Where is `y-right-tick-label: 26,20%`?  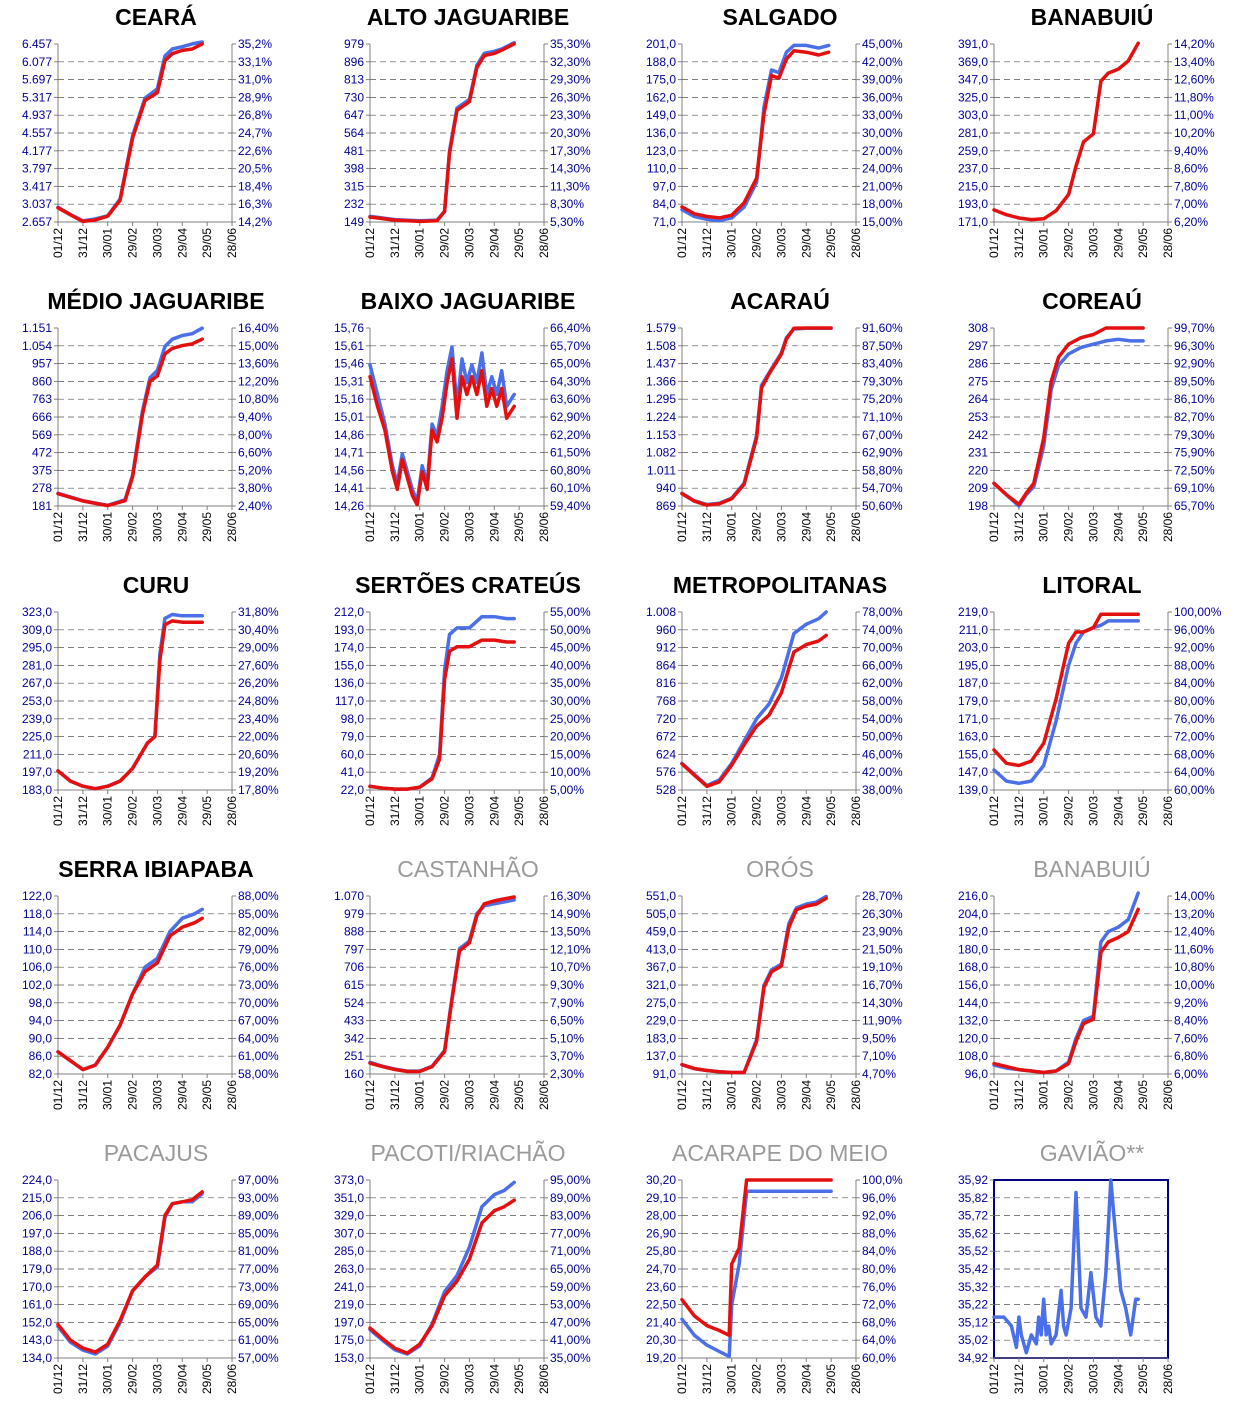
y-right-tick-label: 26,20% is located at coordinates (258, 683).